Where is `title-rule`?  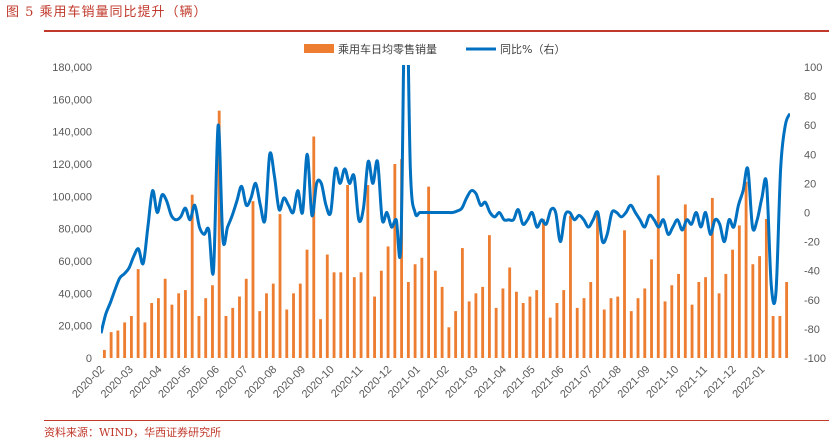
title-rule is located at coordinates (436, 31).